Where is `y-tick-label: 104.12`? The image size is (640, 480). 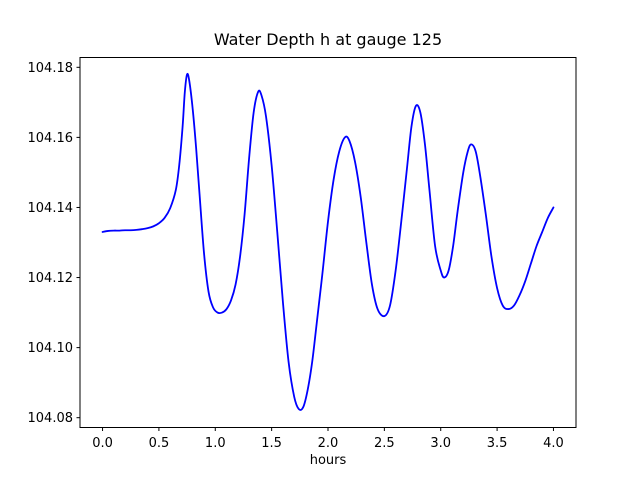 y-tick-label: 104.12 is located at coordinates (51, 278).